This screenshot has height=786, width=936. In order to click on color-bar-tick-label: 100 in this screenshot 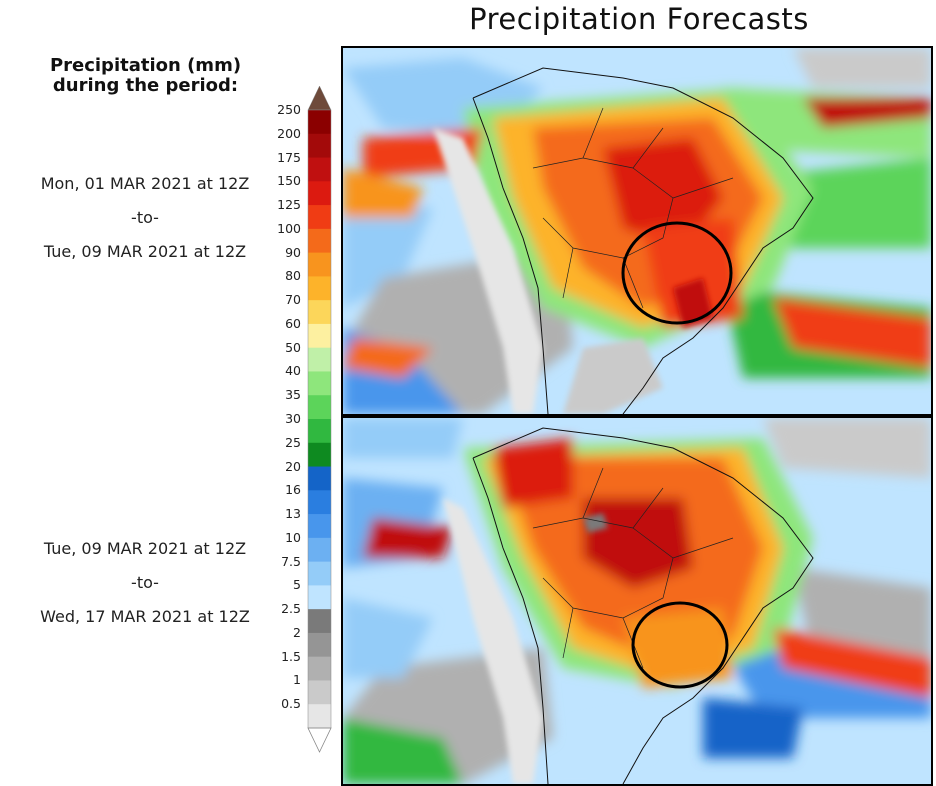, I will do `click(289, 228)`.